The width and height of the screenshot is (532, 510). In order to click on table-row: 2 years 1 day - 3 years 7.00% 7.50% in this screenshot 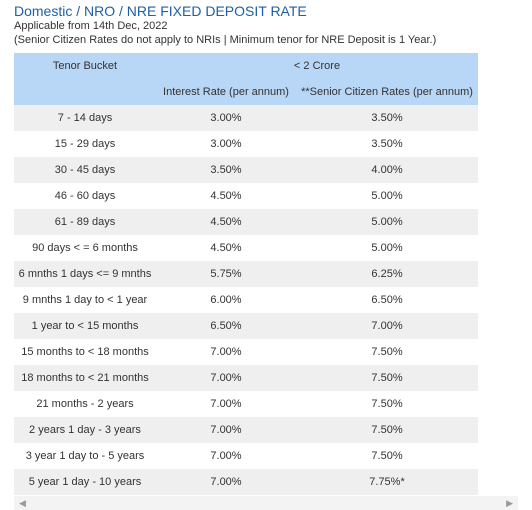, I will do `click(246, 430)`.